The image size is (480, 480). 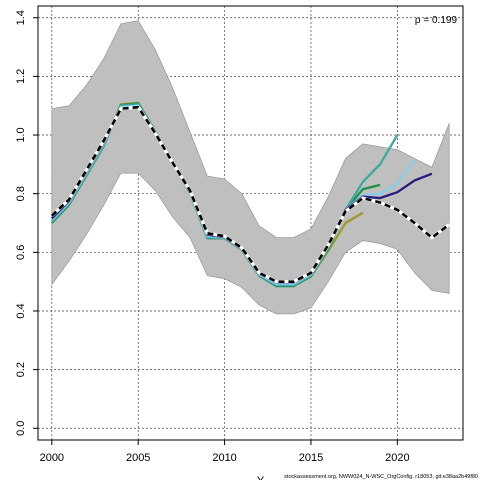 I want to click on y-tick-label: 1.2, so click(x=21, y=76).